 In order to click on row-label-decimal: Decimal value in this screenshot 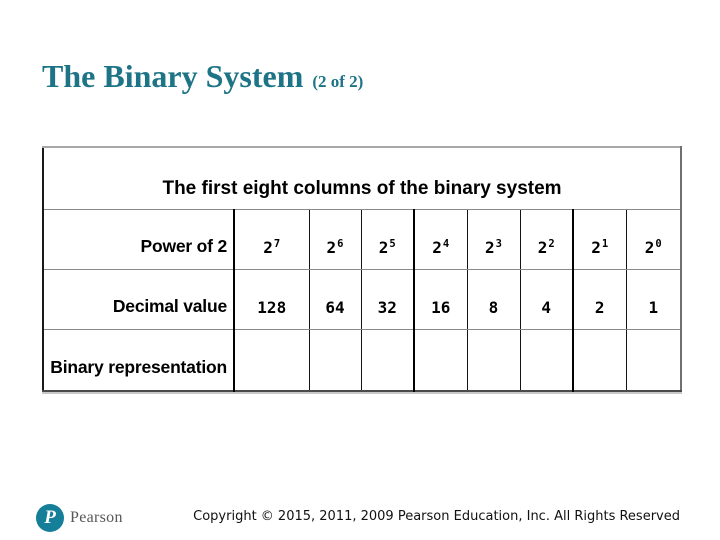, I will do `click(139, 299)`.